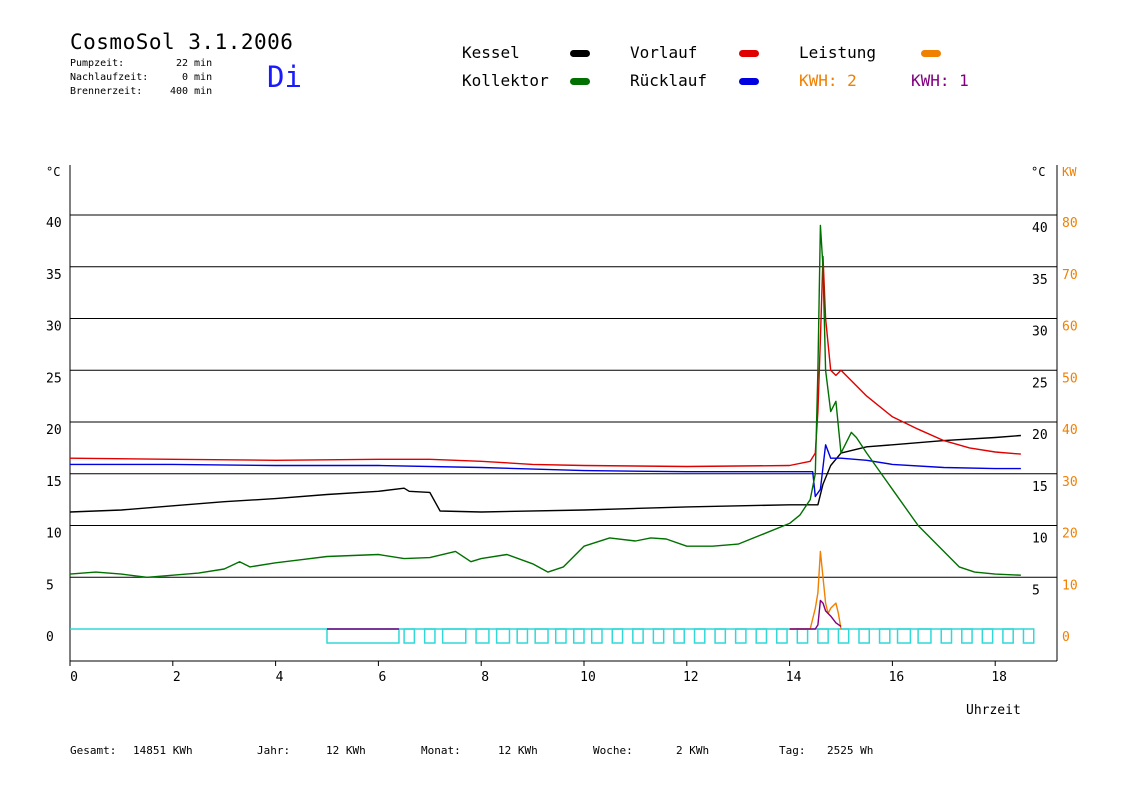 The height and width of the screenshot is (812, 1148). I want to click on y-tick-label-left: 35, so click(54, 275).